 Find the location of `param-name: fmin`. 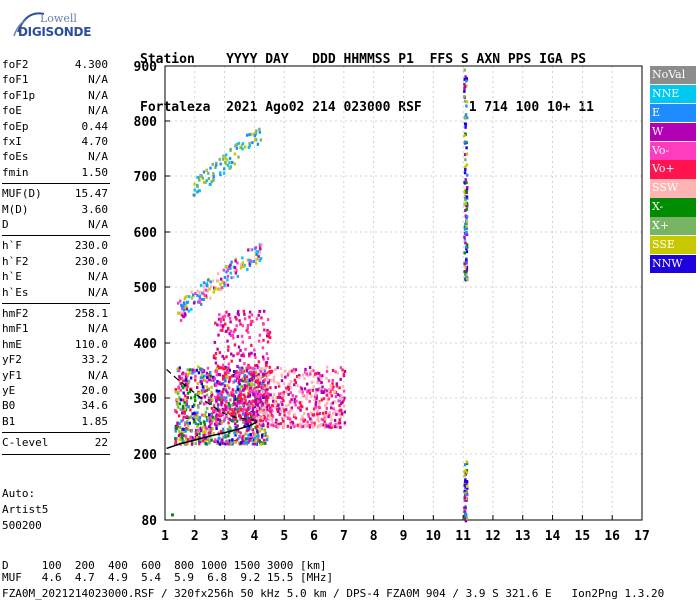

param-name: fmin is located at coordinates (15, 172).